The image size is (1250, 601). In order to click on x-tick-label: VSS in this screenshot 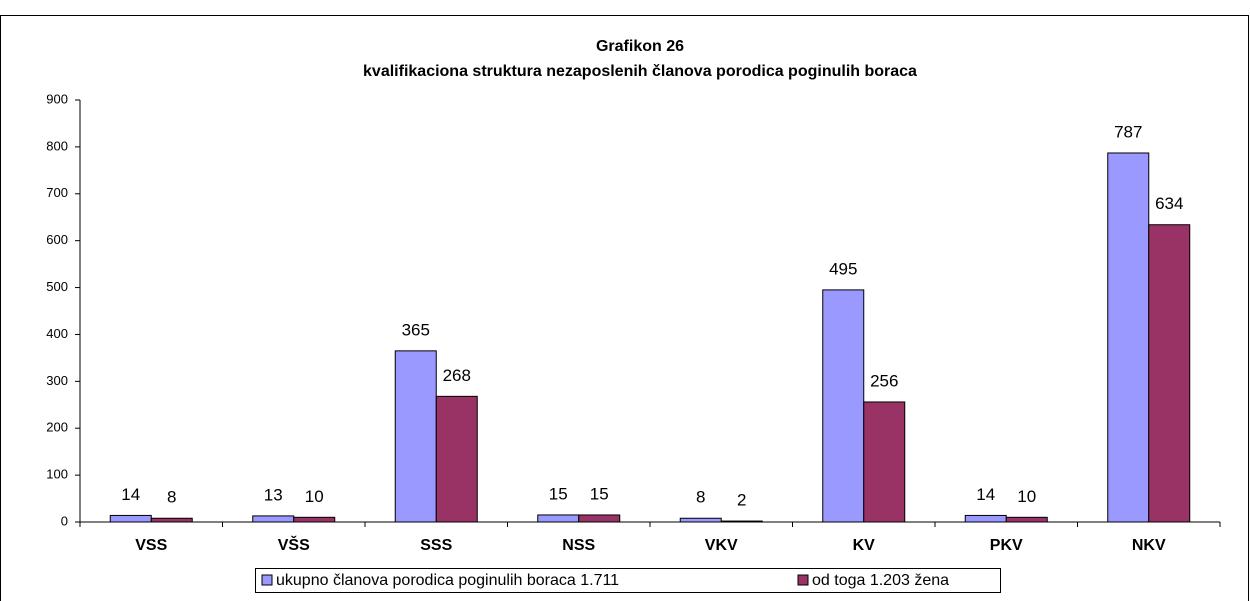, I will do `click(151, 545)`.